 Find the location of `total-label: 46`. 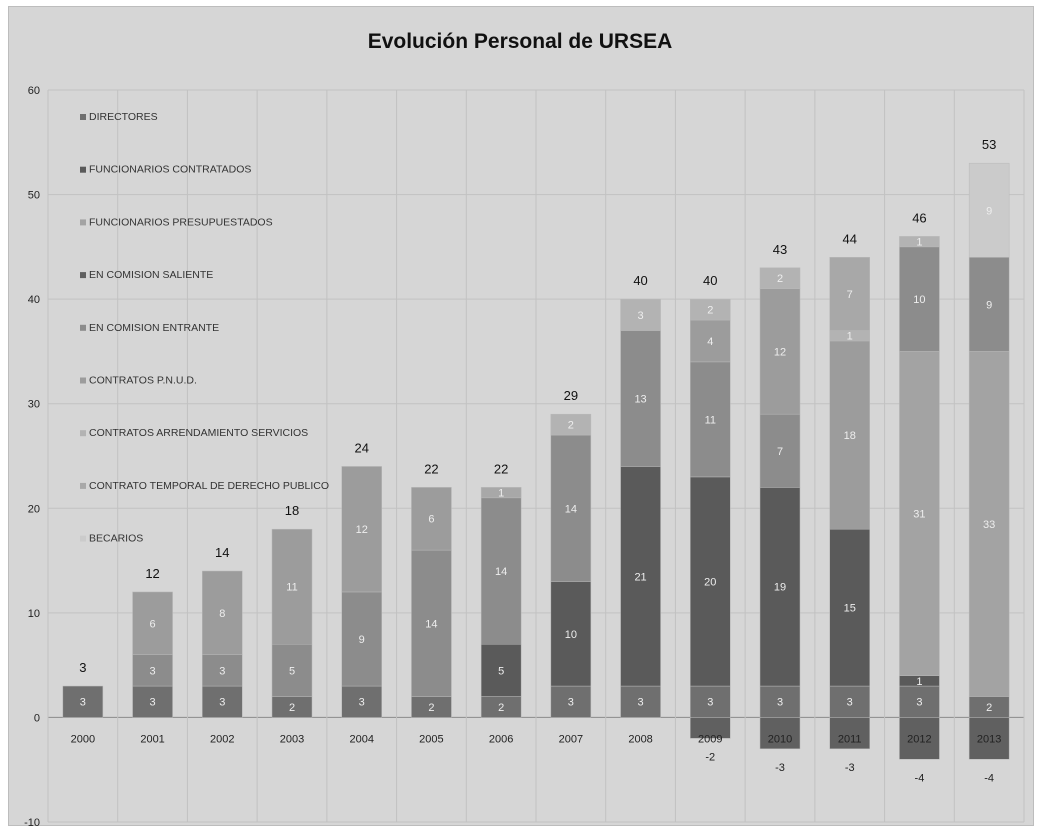

total-label: 46 is located at coordinates (919, 217).